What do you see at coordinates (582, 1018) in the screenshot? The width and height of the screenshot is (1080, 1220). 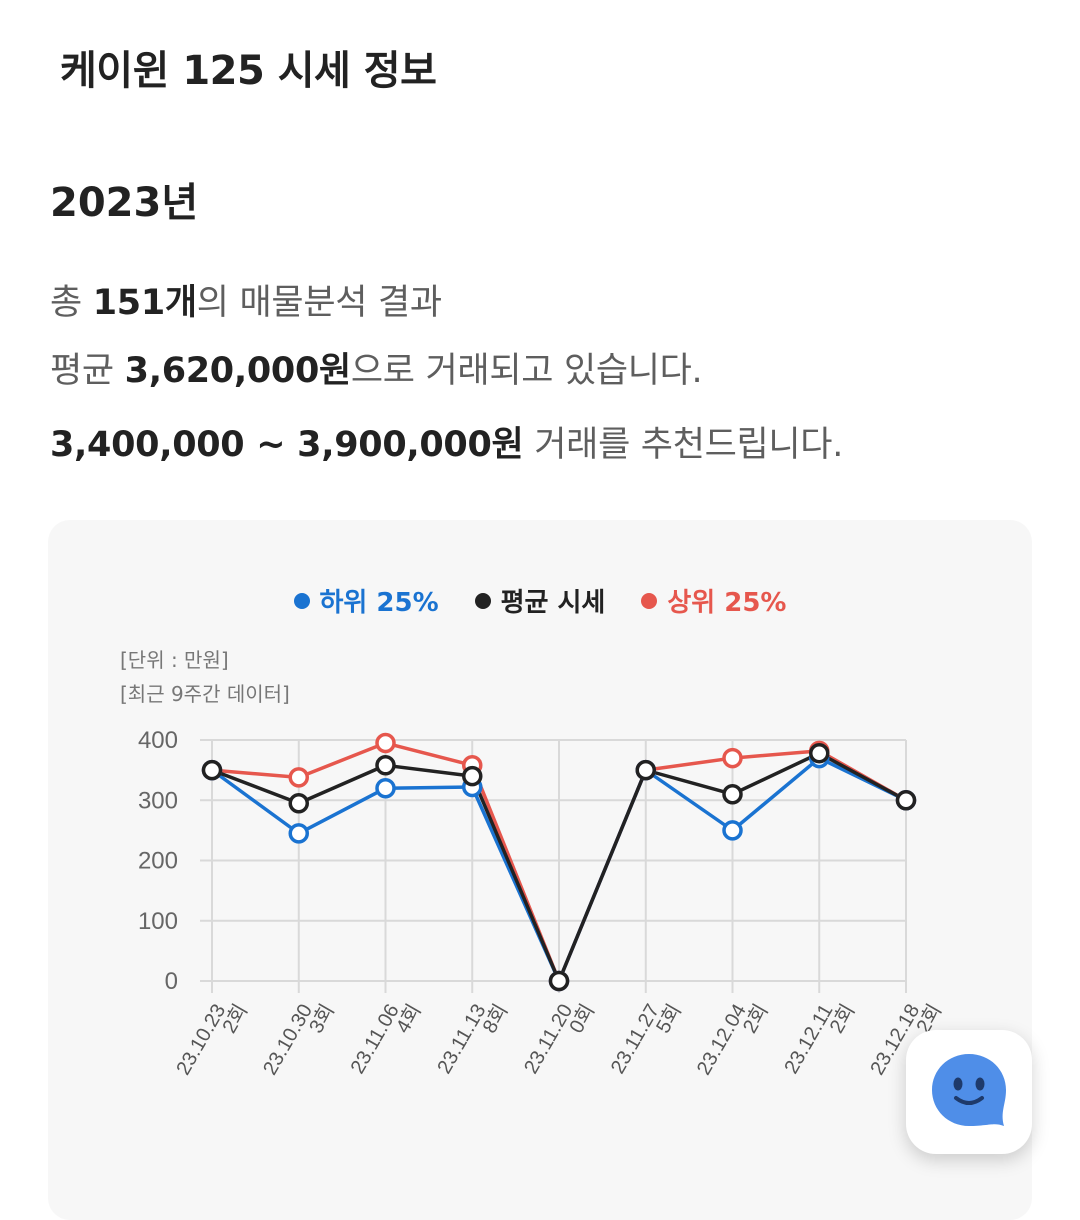 I see `x-tick-count-label: 0회` at bounding box center [582, 1018].